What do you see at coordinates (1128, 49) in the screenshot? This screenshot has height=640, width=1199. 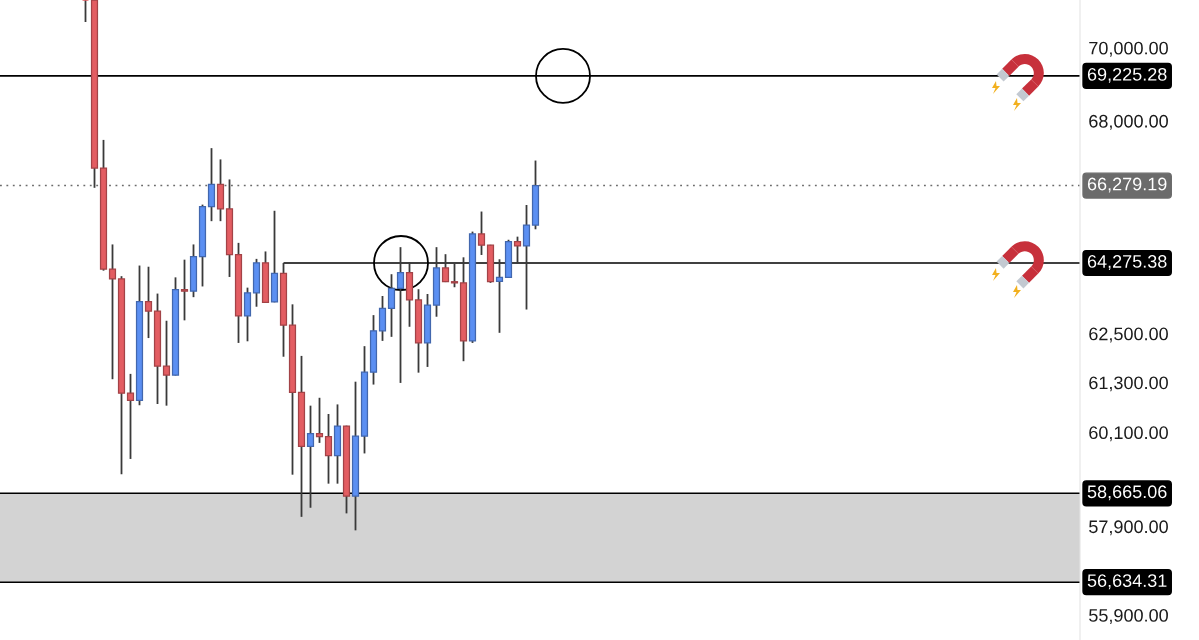 I see `y-tick-label: 70,000.00` at bounding box center [1128, 49].